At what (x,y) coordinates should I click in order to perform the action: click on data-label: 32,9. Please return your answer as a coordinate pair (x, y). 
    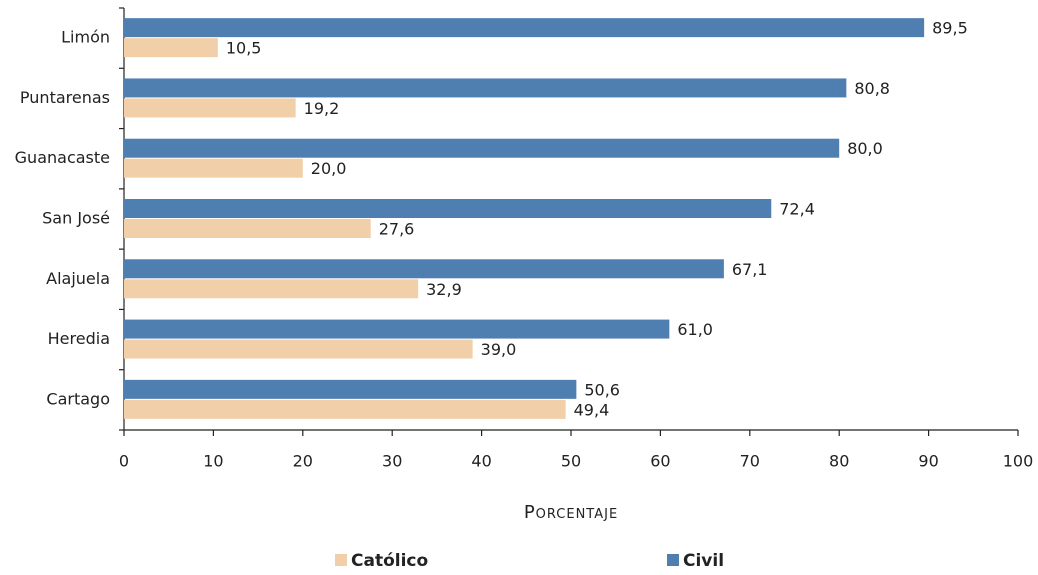
    Looking at the image, I should click on (444, 289).